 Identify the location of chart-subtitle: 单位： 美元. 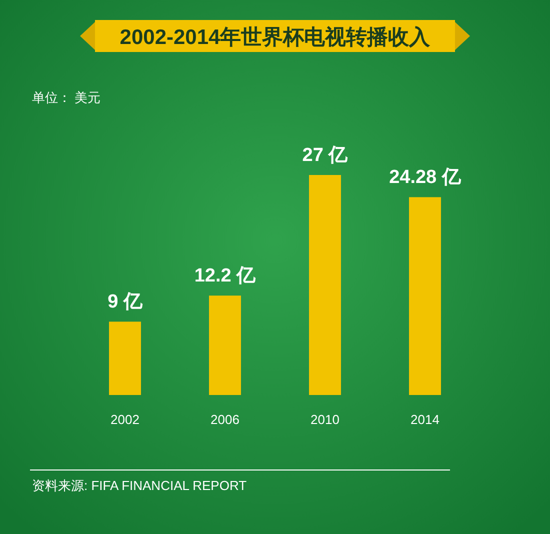
(66, 97).